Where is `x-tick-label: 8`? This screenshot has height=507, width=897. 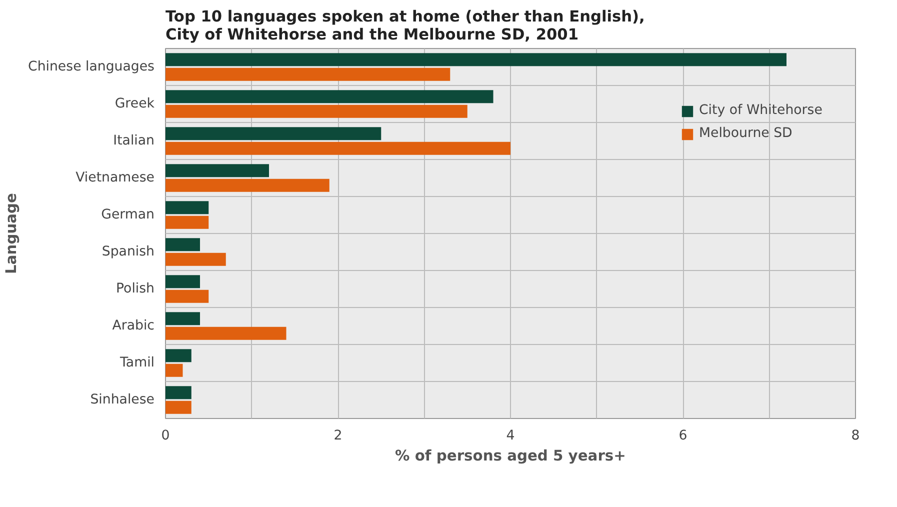 x-tick-label: 8 is located at coordinates (855, 436).